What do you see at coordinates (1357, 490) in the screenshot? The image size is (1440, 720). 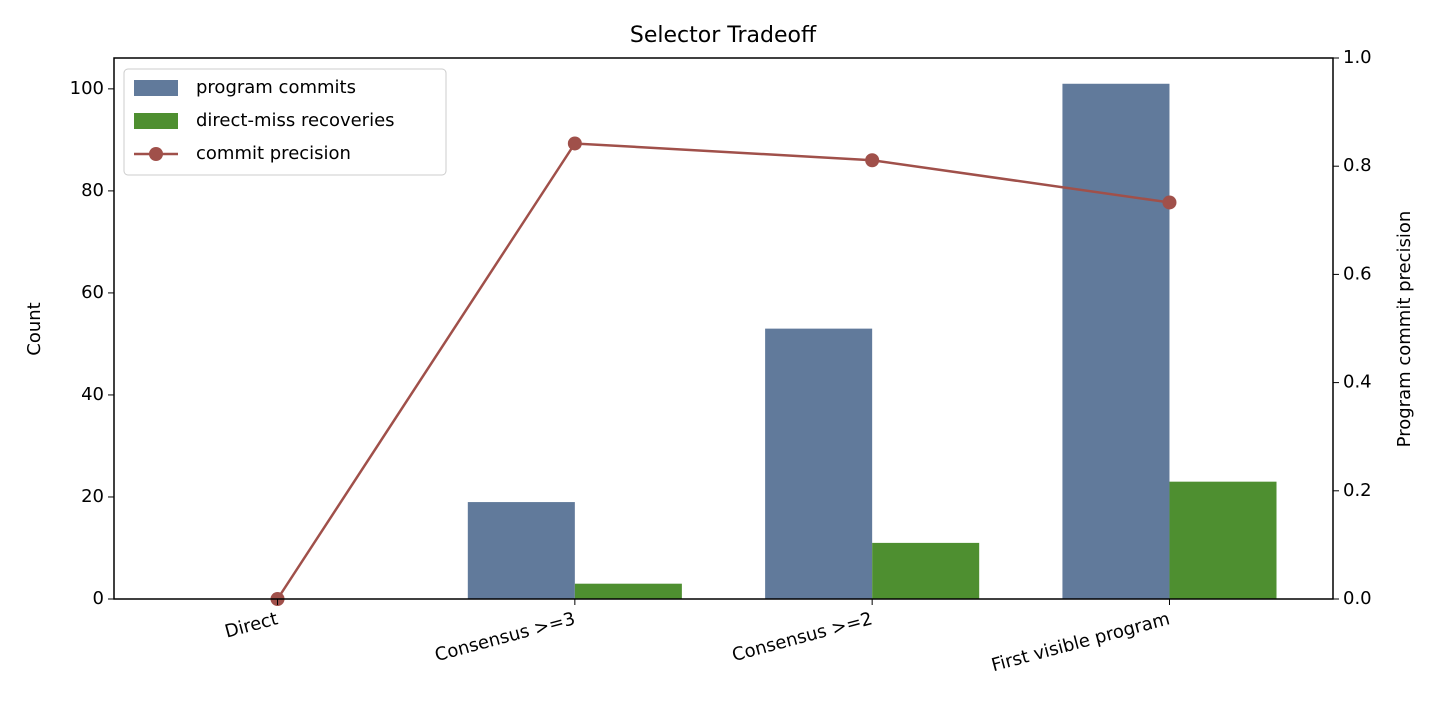 I see `y2-tick-label: 0.2` at bounding box center [1357, 490].